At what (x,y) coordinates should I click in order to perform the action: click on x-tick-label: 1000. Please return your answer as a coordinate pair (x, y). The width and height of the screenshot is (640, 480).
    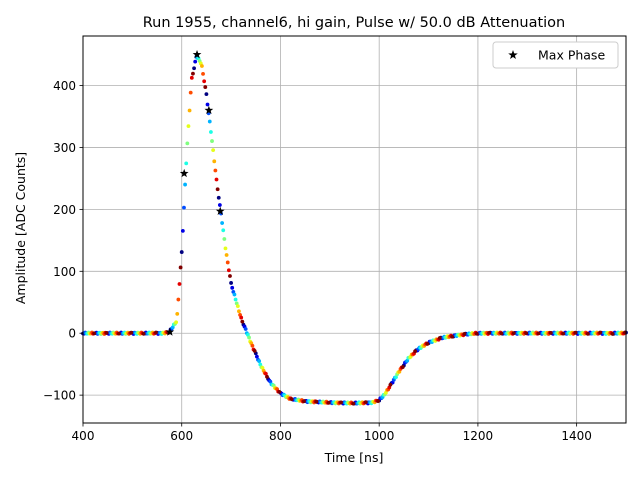
    Looking at the image, I should click on (379, 436).